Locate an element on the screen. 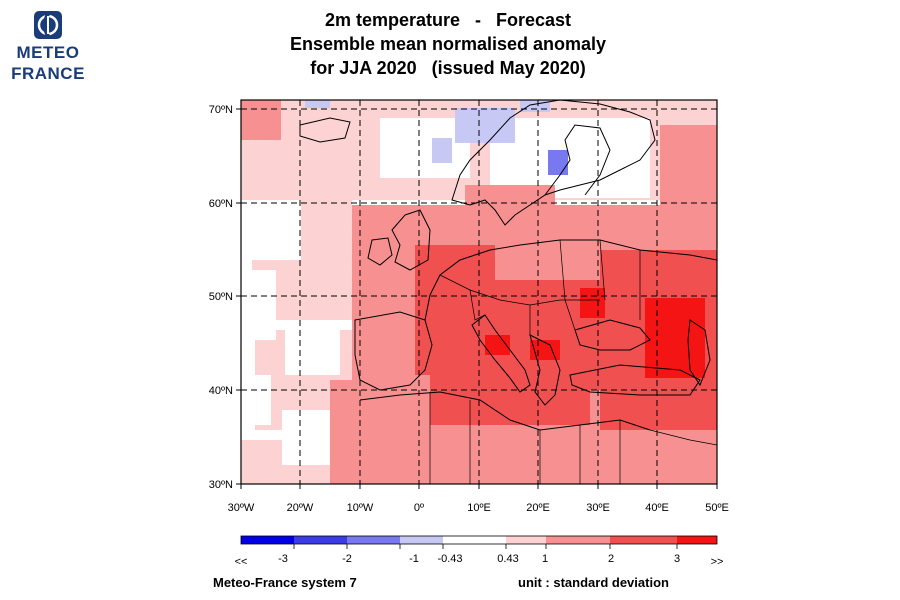  logo-text-france: FRANCE is located at coordinates (48, 73).